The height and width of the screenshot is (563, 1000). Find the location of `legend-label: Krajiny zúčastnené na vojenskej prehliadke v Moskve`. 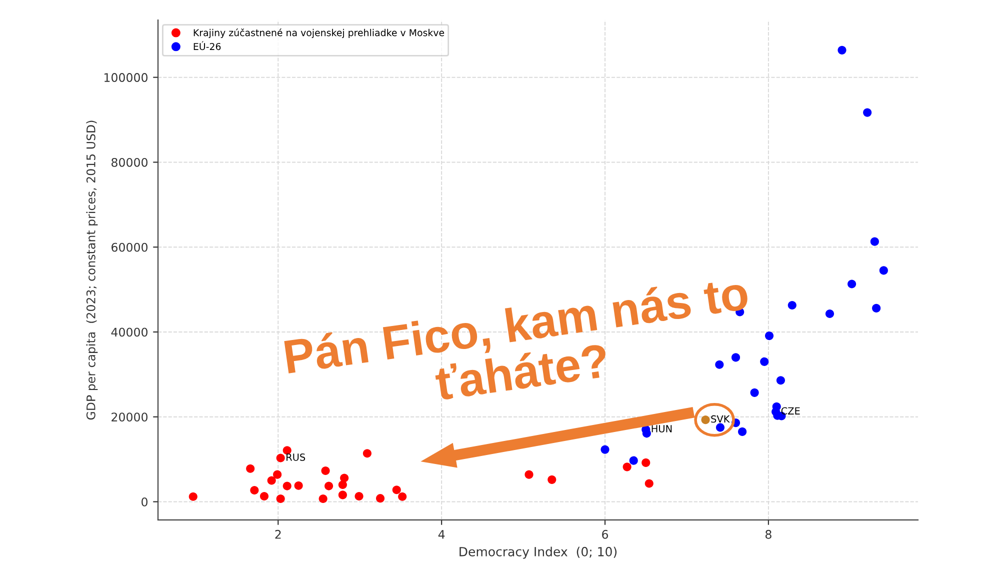

legend-label: Krajiny zúčastnené na vojenskej prehliadke v Moskve is located at coordinates (319, 33).